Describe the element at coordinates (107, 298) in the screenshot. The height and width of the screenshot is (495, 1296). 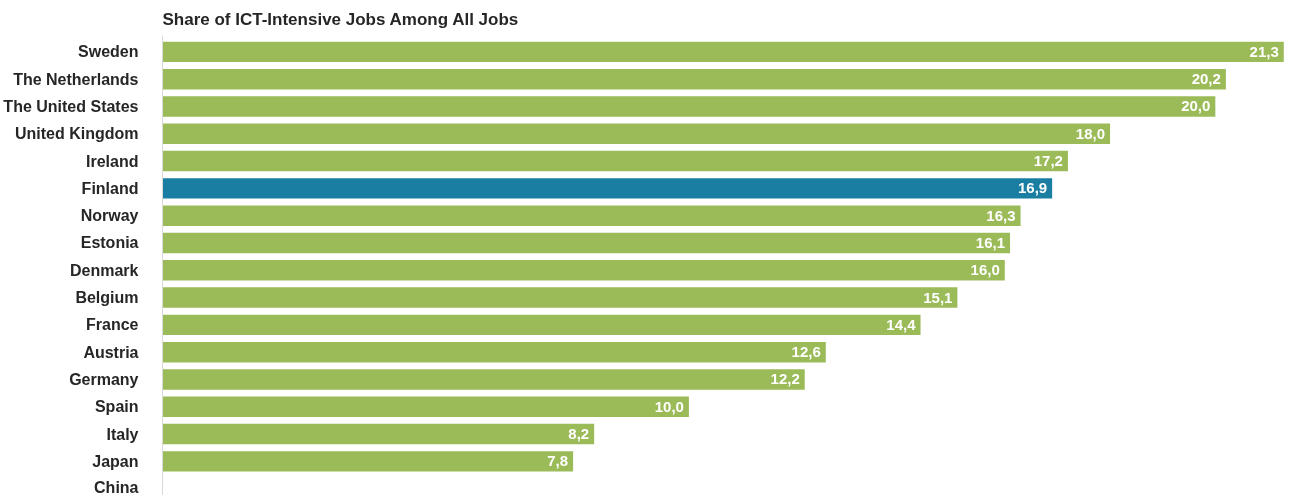
I see `y-tick-label: Belgium` at that location.